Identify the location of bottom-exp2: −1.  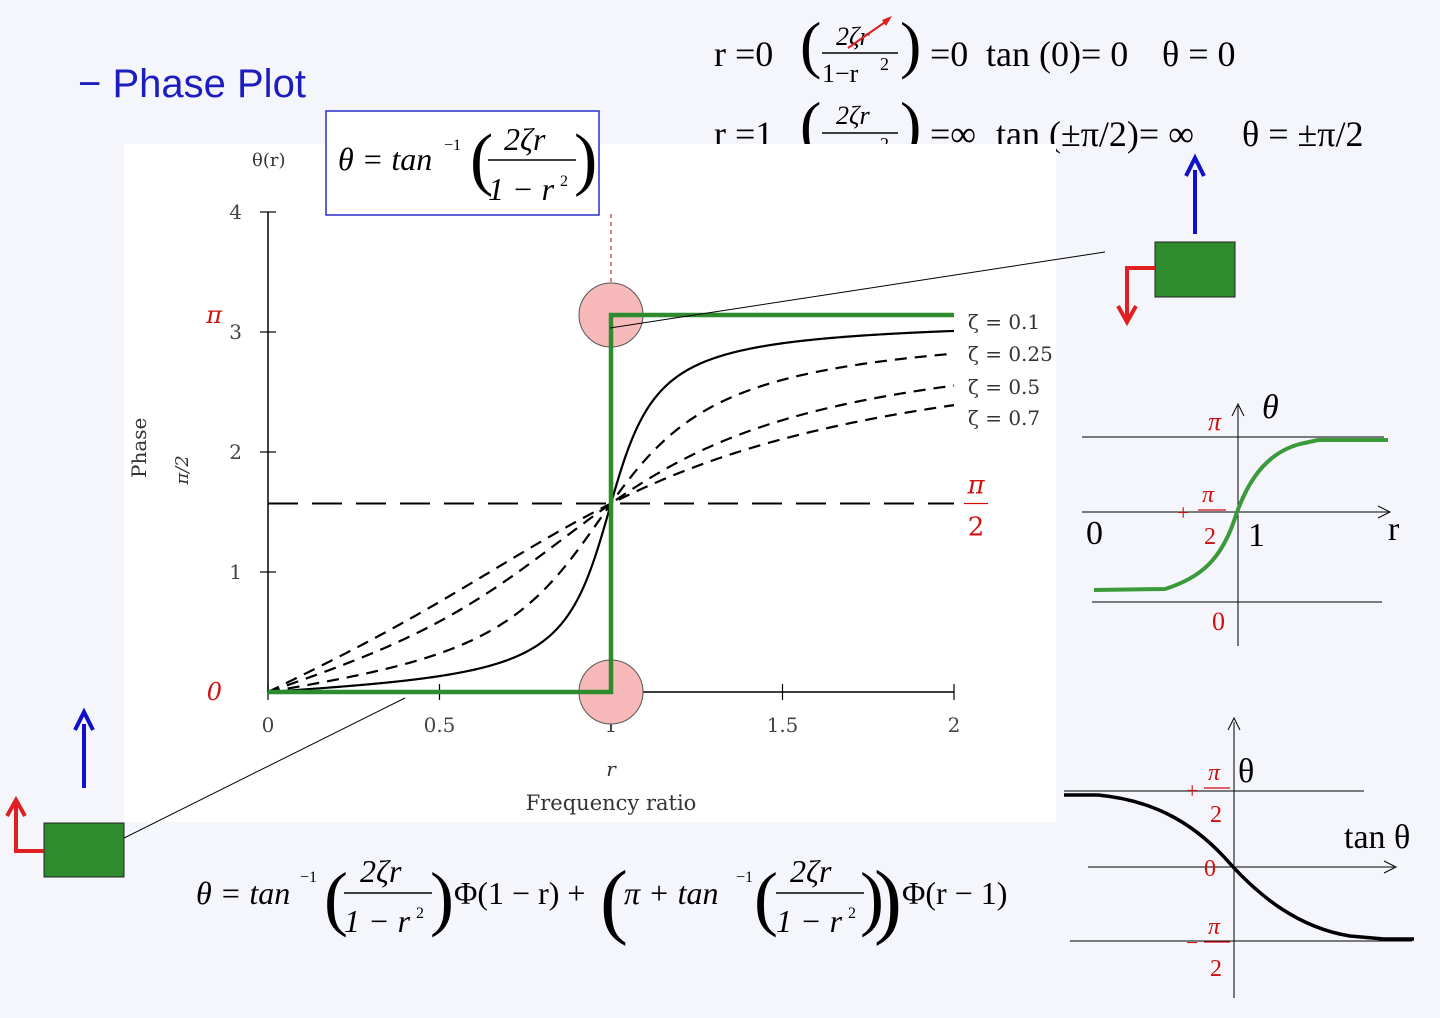
(744, 877).